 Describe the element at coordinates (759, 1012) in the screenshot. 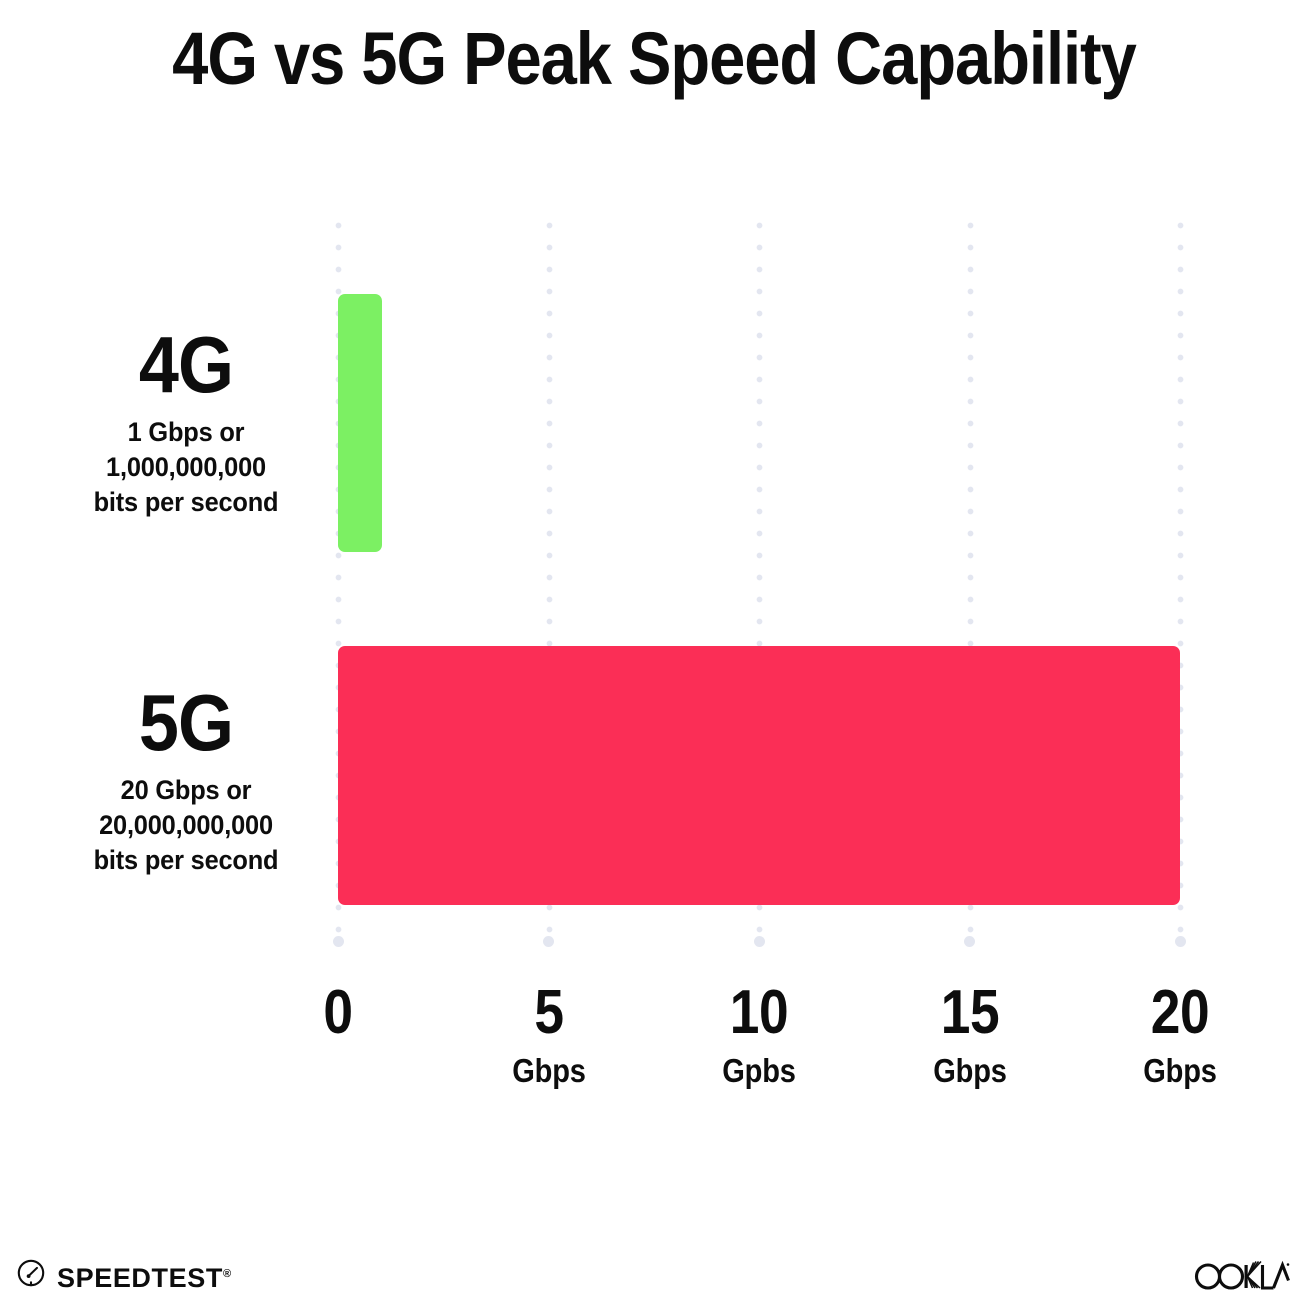

I see `xtick-10-value: 10` at that location.